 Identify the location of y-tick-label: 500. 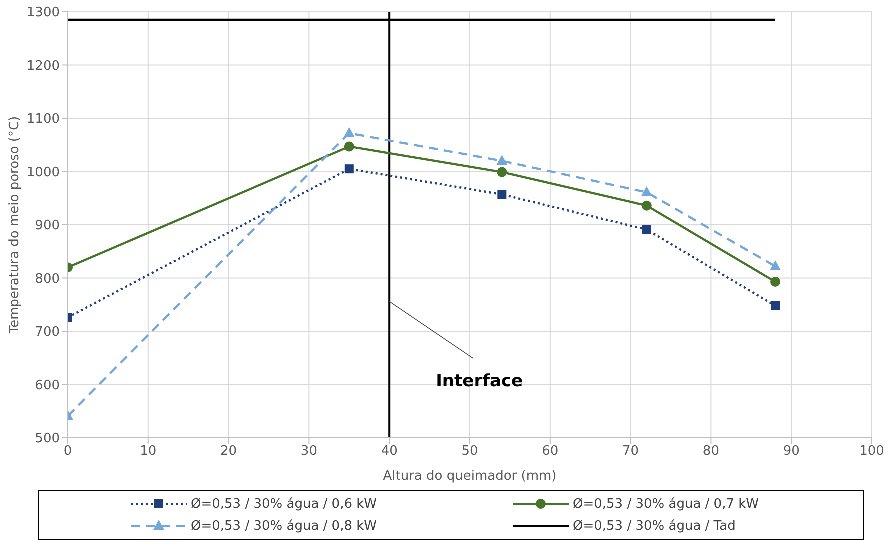
(47, 439).